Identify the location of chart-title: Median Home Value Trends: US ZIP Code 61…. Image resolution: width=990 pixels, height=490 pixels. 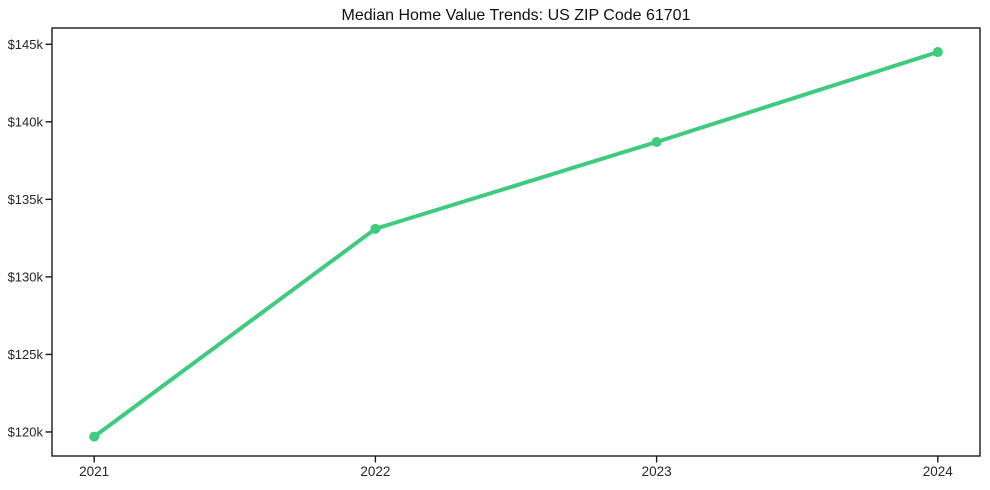
(516, 15).